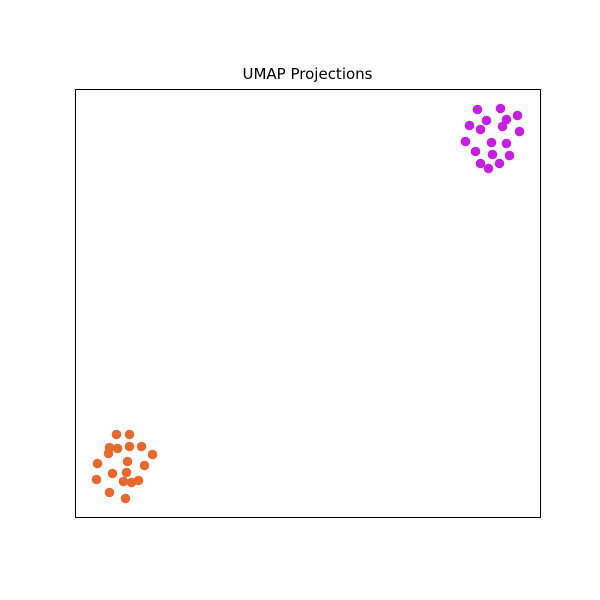 Image resolution: width=600 pixels, height=600 pixels. I want to click on chart-title: UMAP Projections, so click(307, 74).